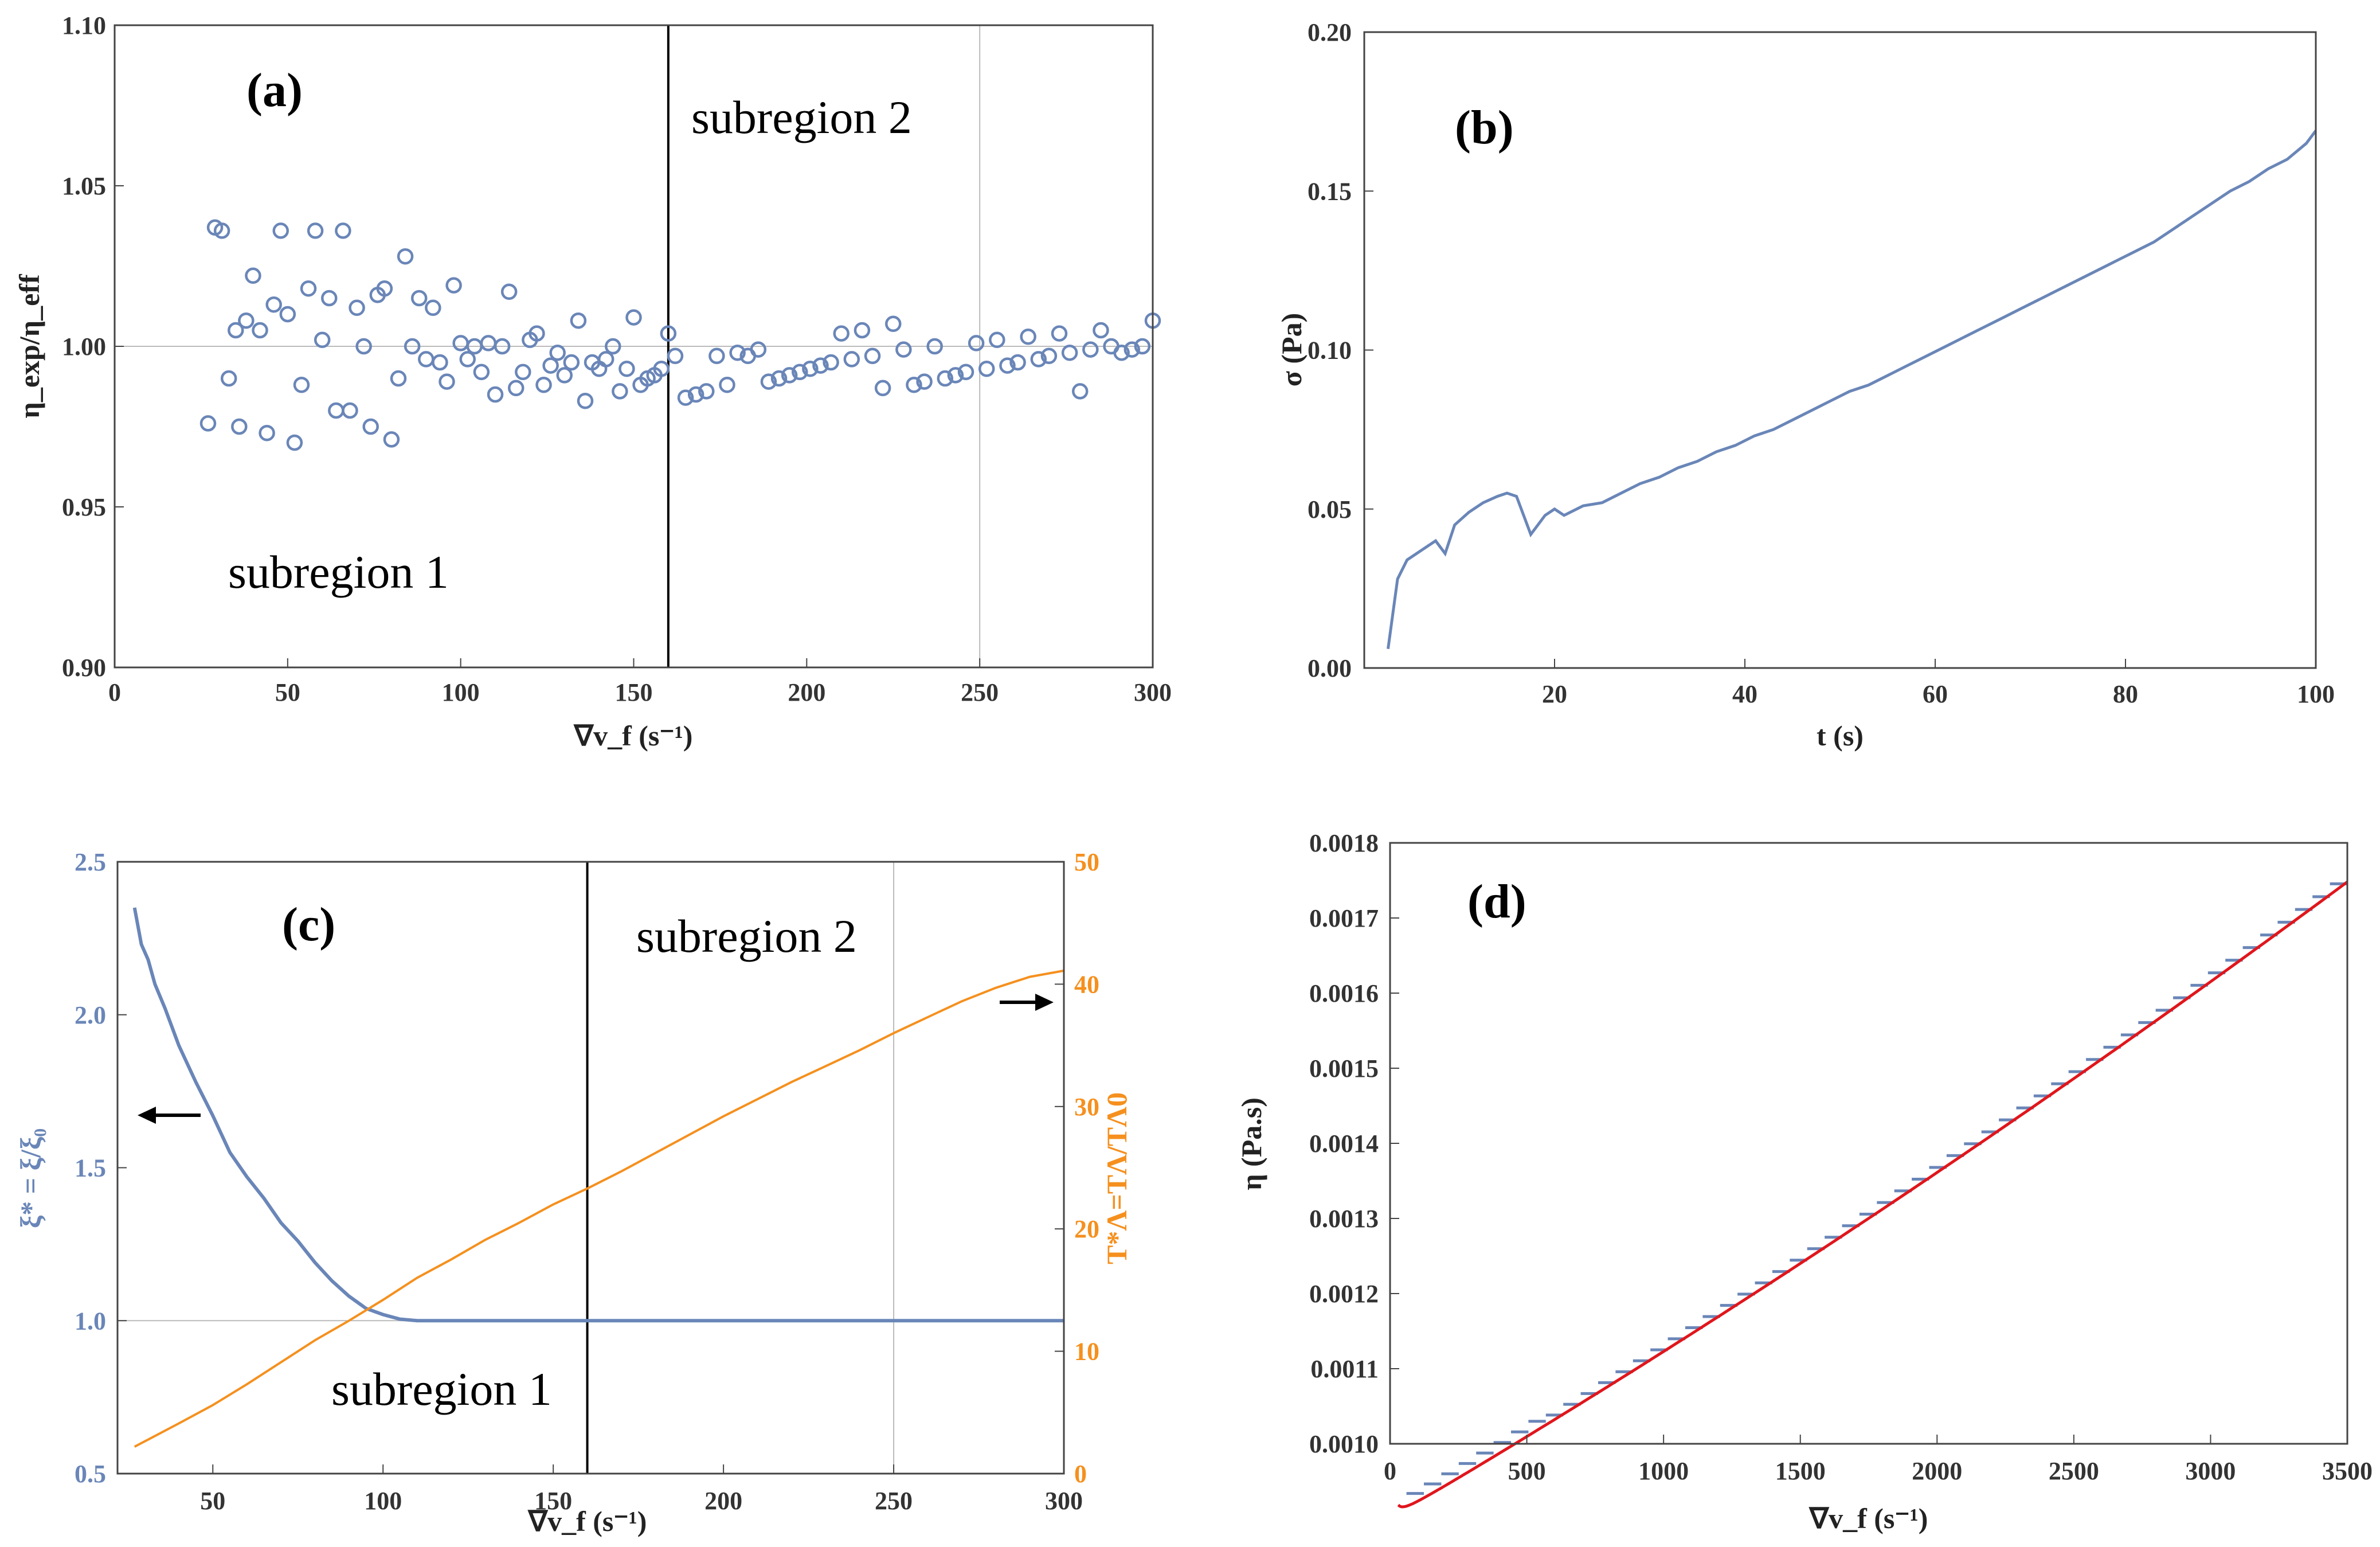 The width and height of the screenshot is (2380, 1547). I want to click on y-tick-label: 0.15, so click(1330, 191).